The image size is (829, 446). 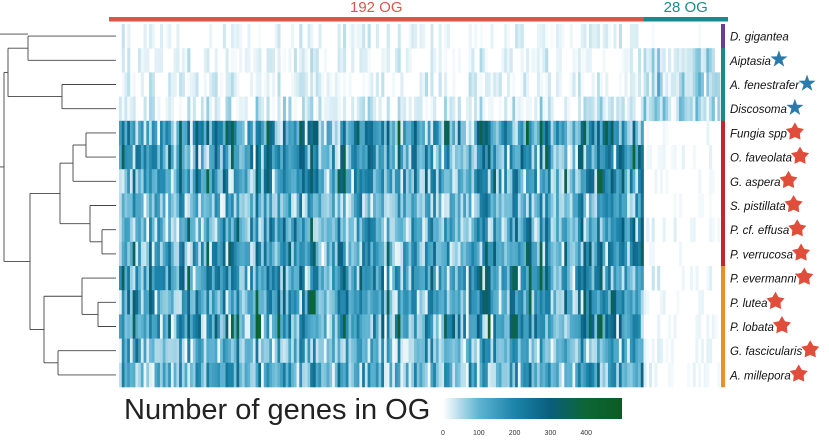 I want to click on row-label: D. gigantea, so click(x=759, y=38).